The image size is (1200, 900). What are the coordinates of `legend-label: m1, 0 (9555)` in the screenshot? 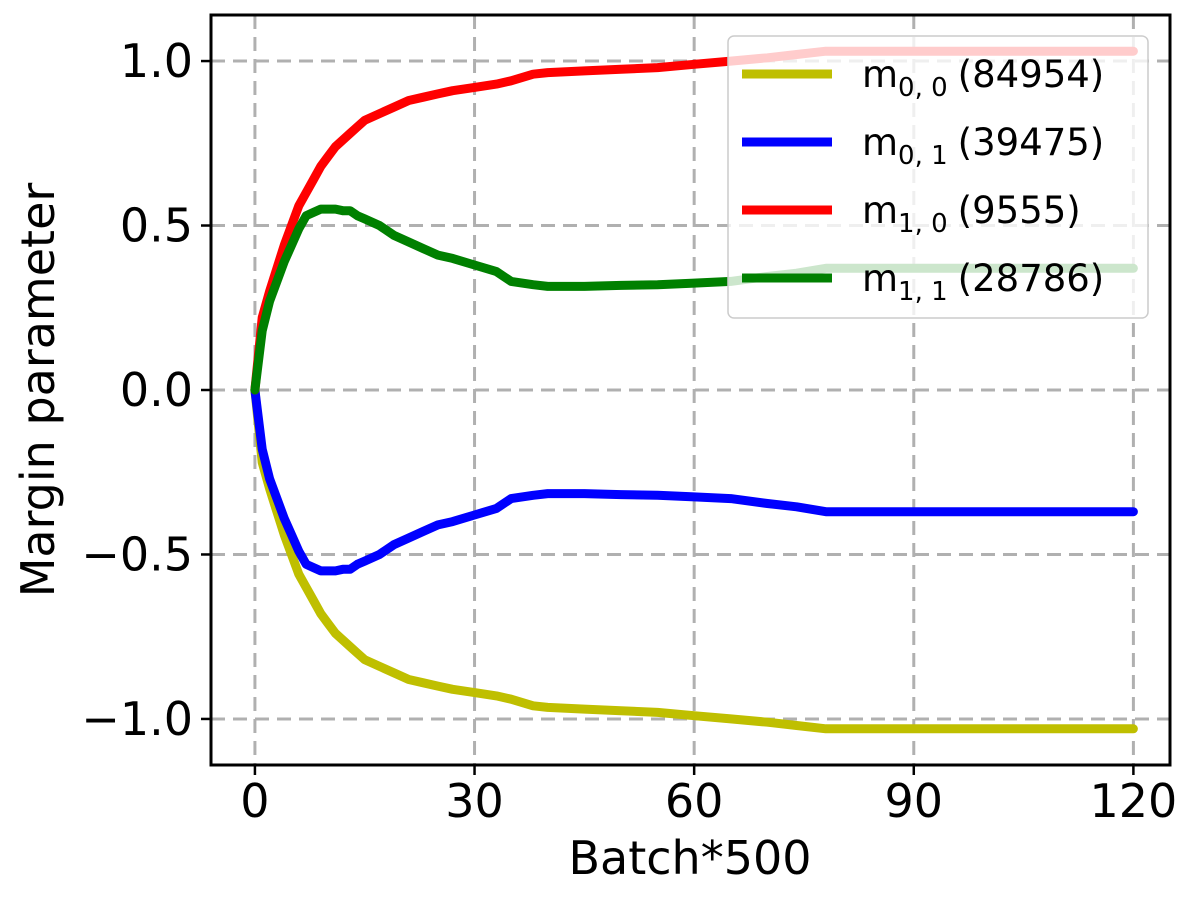 It's located at (971, 214).